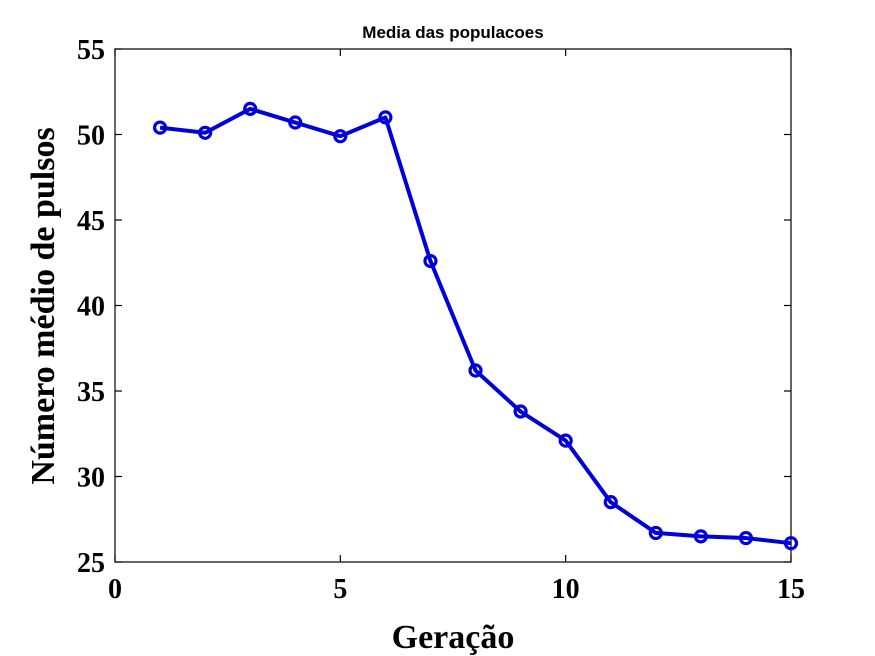  What do you see at coordinates (91, 136) in the screenshot?
I see `y-tick-label: 50` at bounding box center [91, 136].